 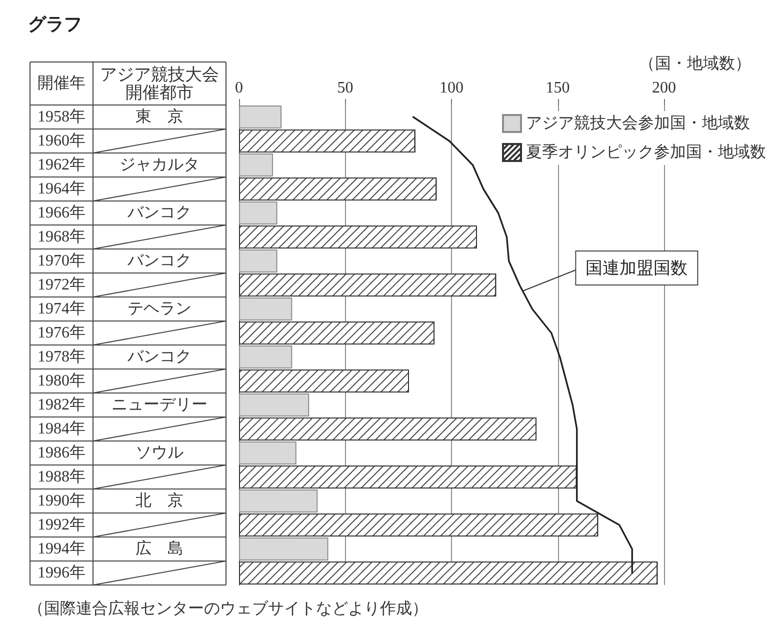 What do you see at coordinates (62, 309) in the screenshot?
I see `y2-tick-label: 1974年` at bounding box center [62, 309].